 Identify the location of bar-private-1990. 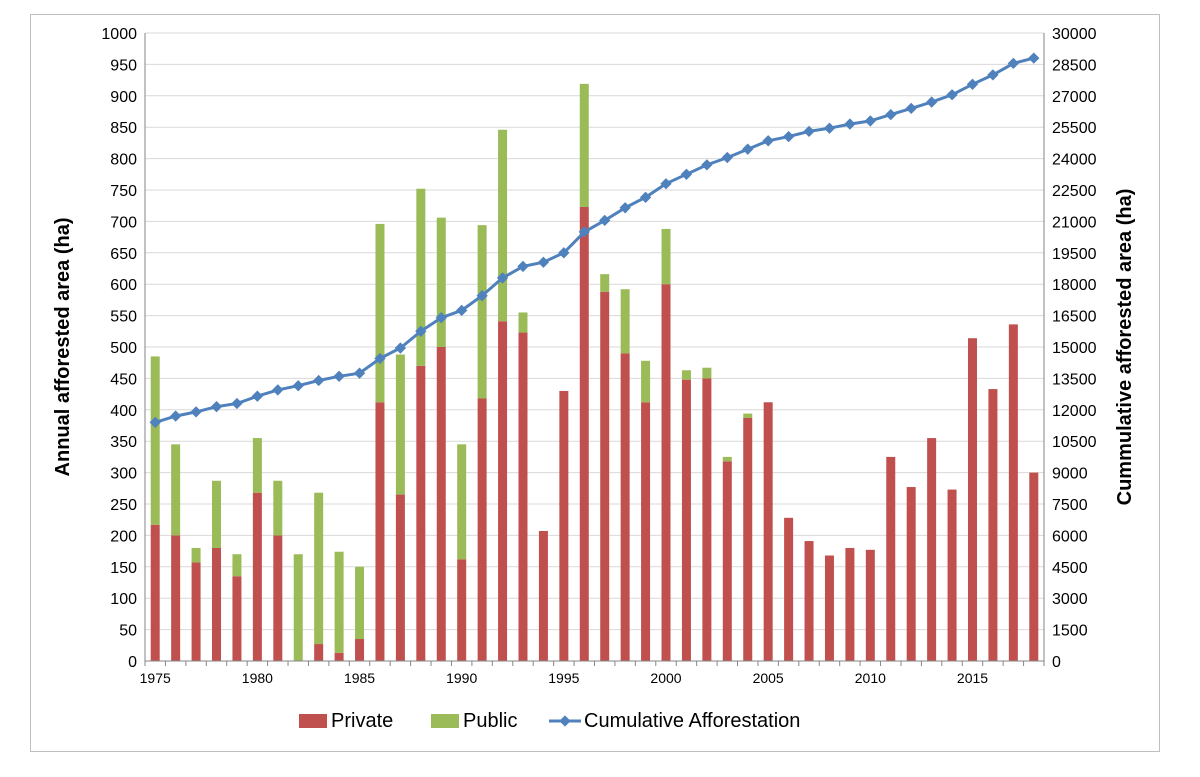
(462, 610).